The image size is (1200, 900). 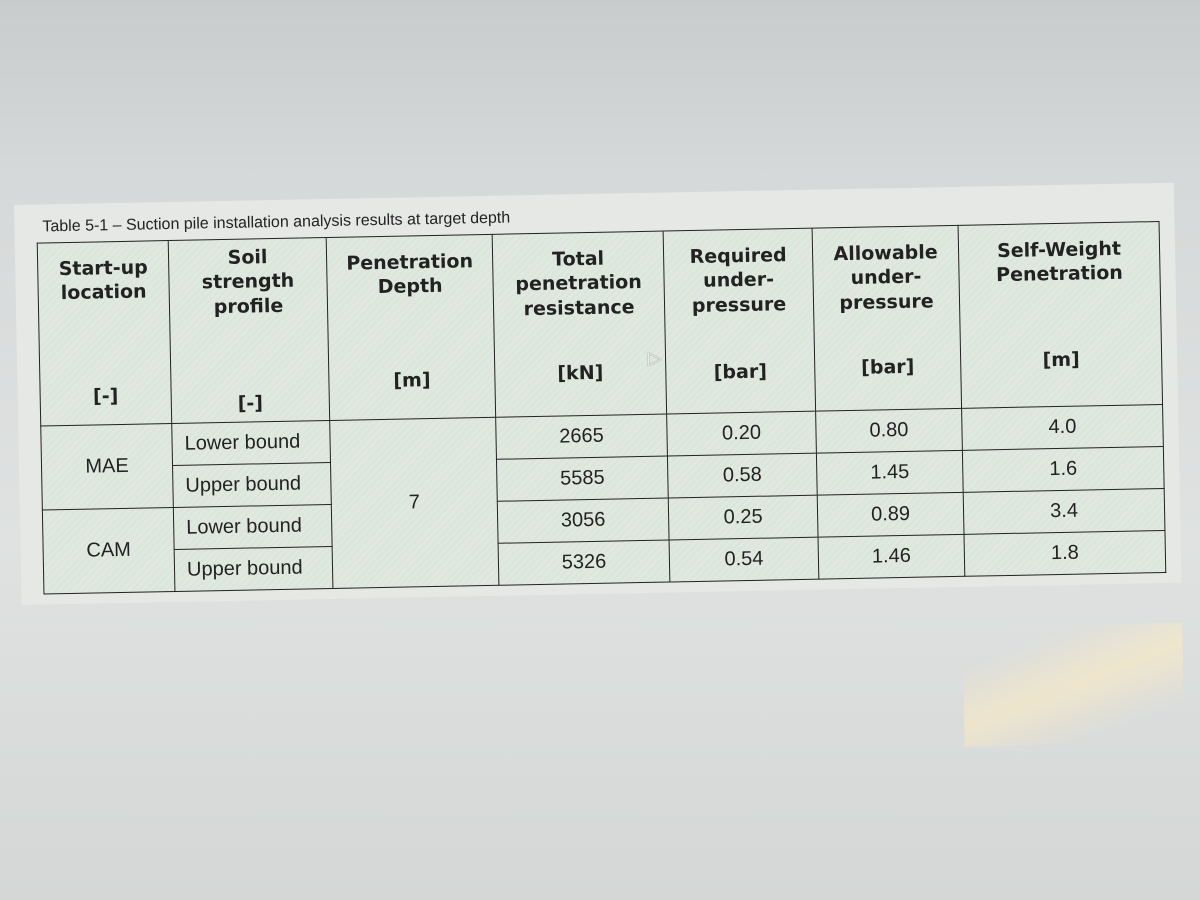 I want to click on allowable-cell: 0.80, so click(x=889, y=431).